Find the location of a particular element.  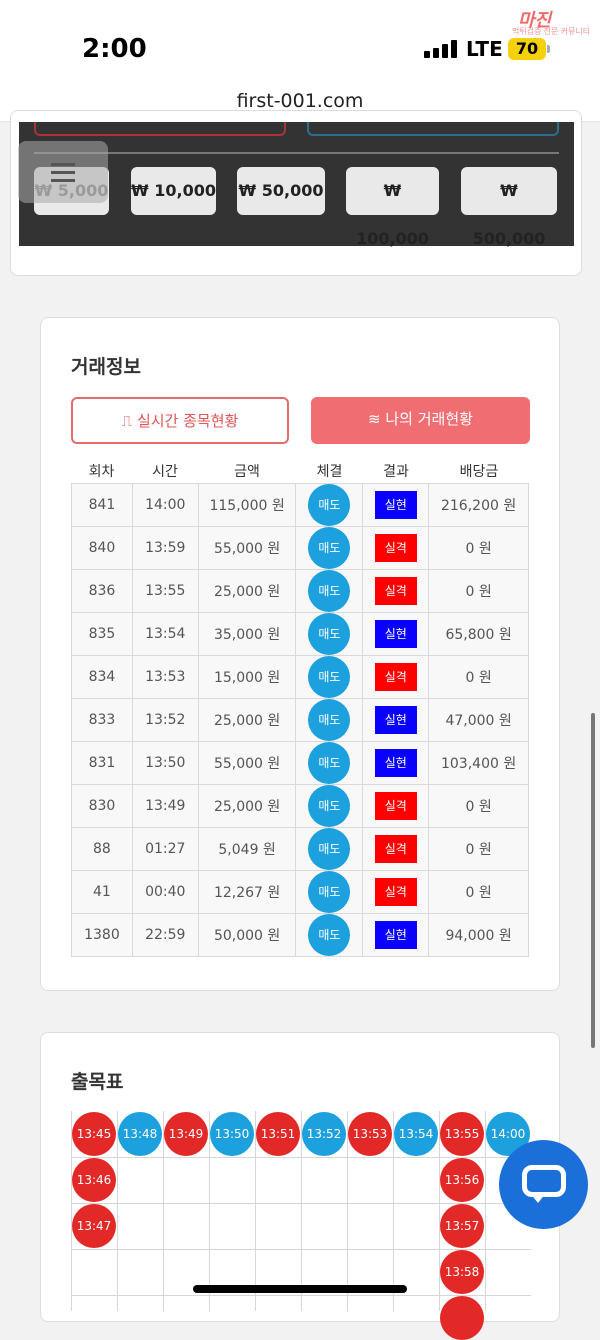

watermark-title: 마진 is located at coordinates (535, 20).